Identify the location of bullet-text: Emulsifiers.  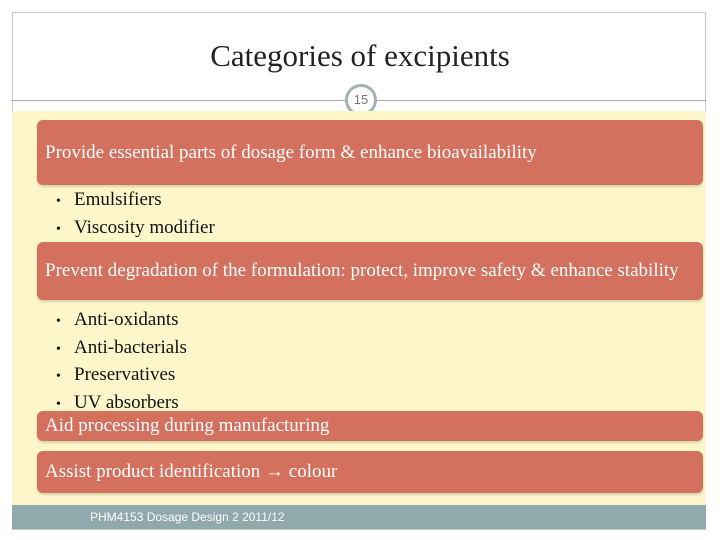
(118, 199).